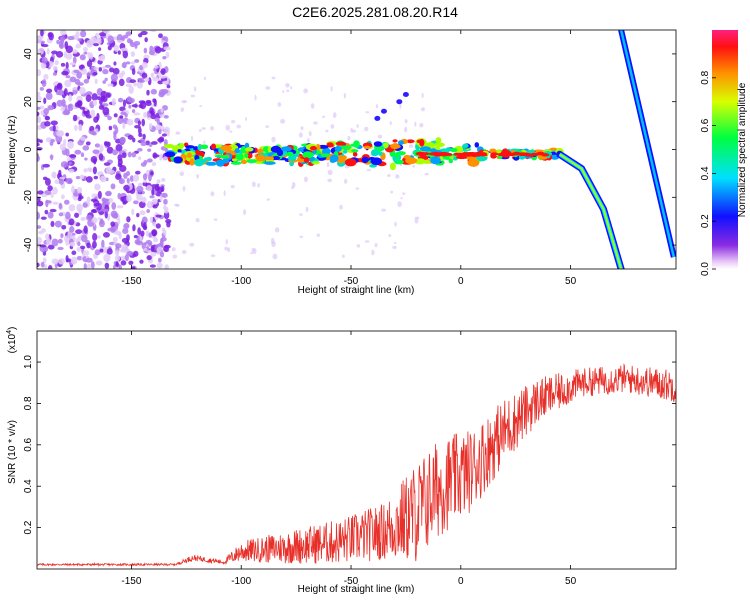 The image size is (750, 600). What do you see at coordinates (131, 581) in the screenshot?
I see `snr-x-tick-label: -150` at bounding box center [131, 581].